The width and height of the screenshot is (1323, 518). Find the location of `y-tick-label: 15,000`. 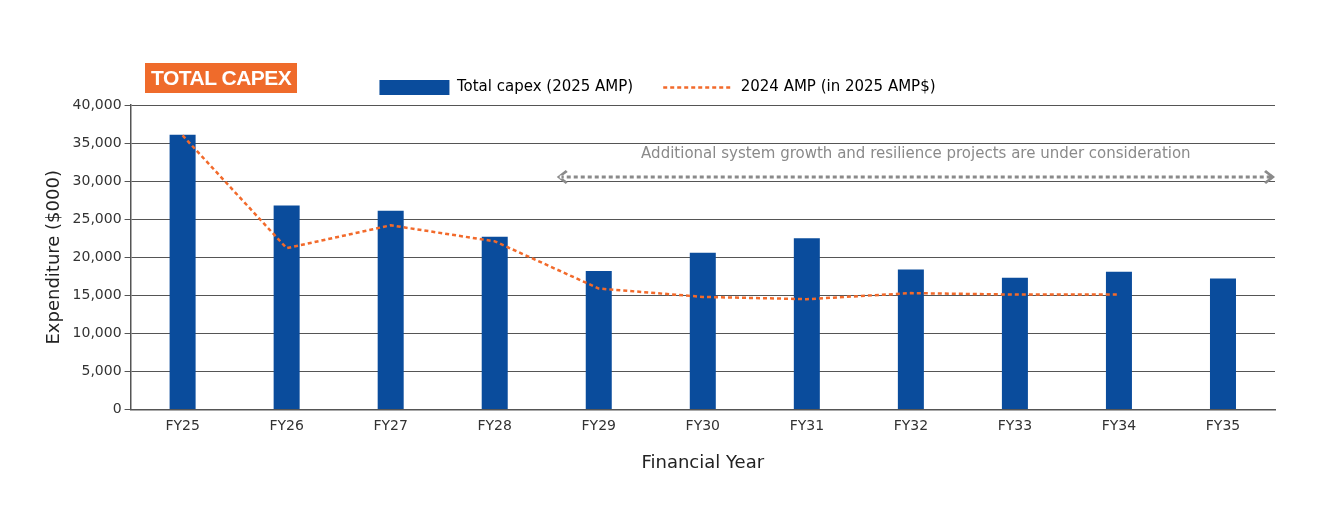

y-tick-label: 15,000 is located at coordinates (97, 294).